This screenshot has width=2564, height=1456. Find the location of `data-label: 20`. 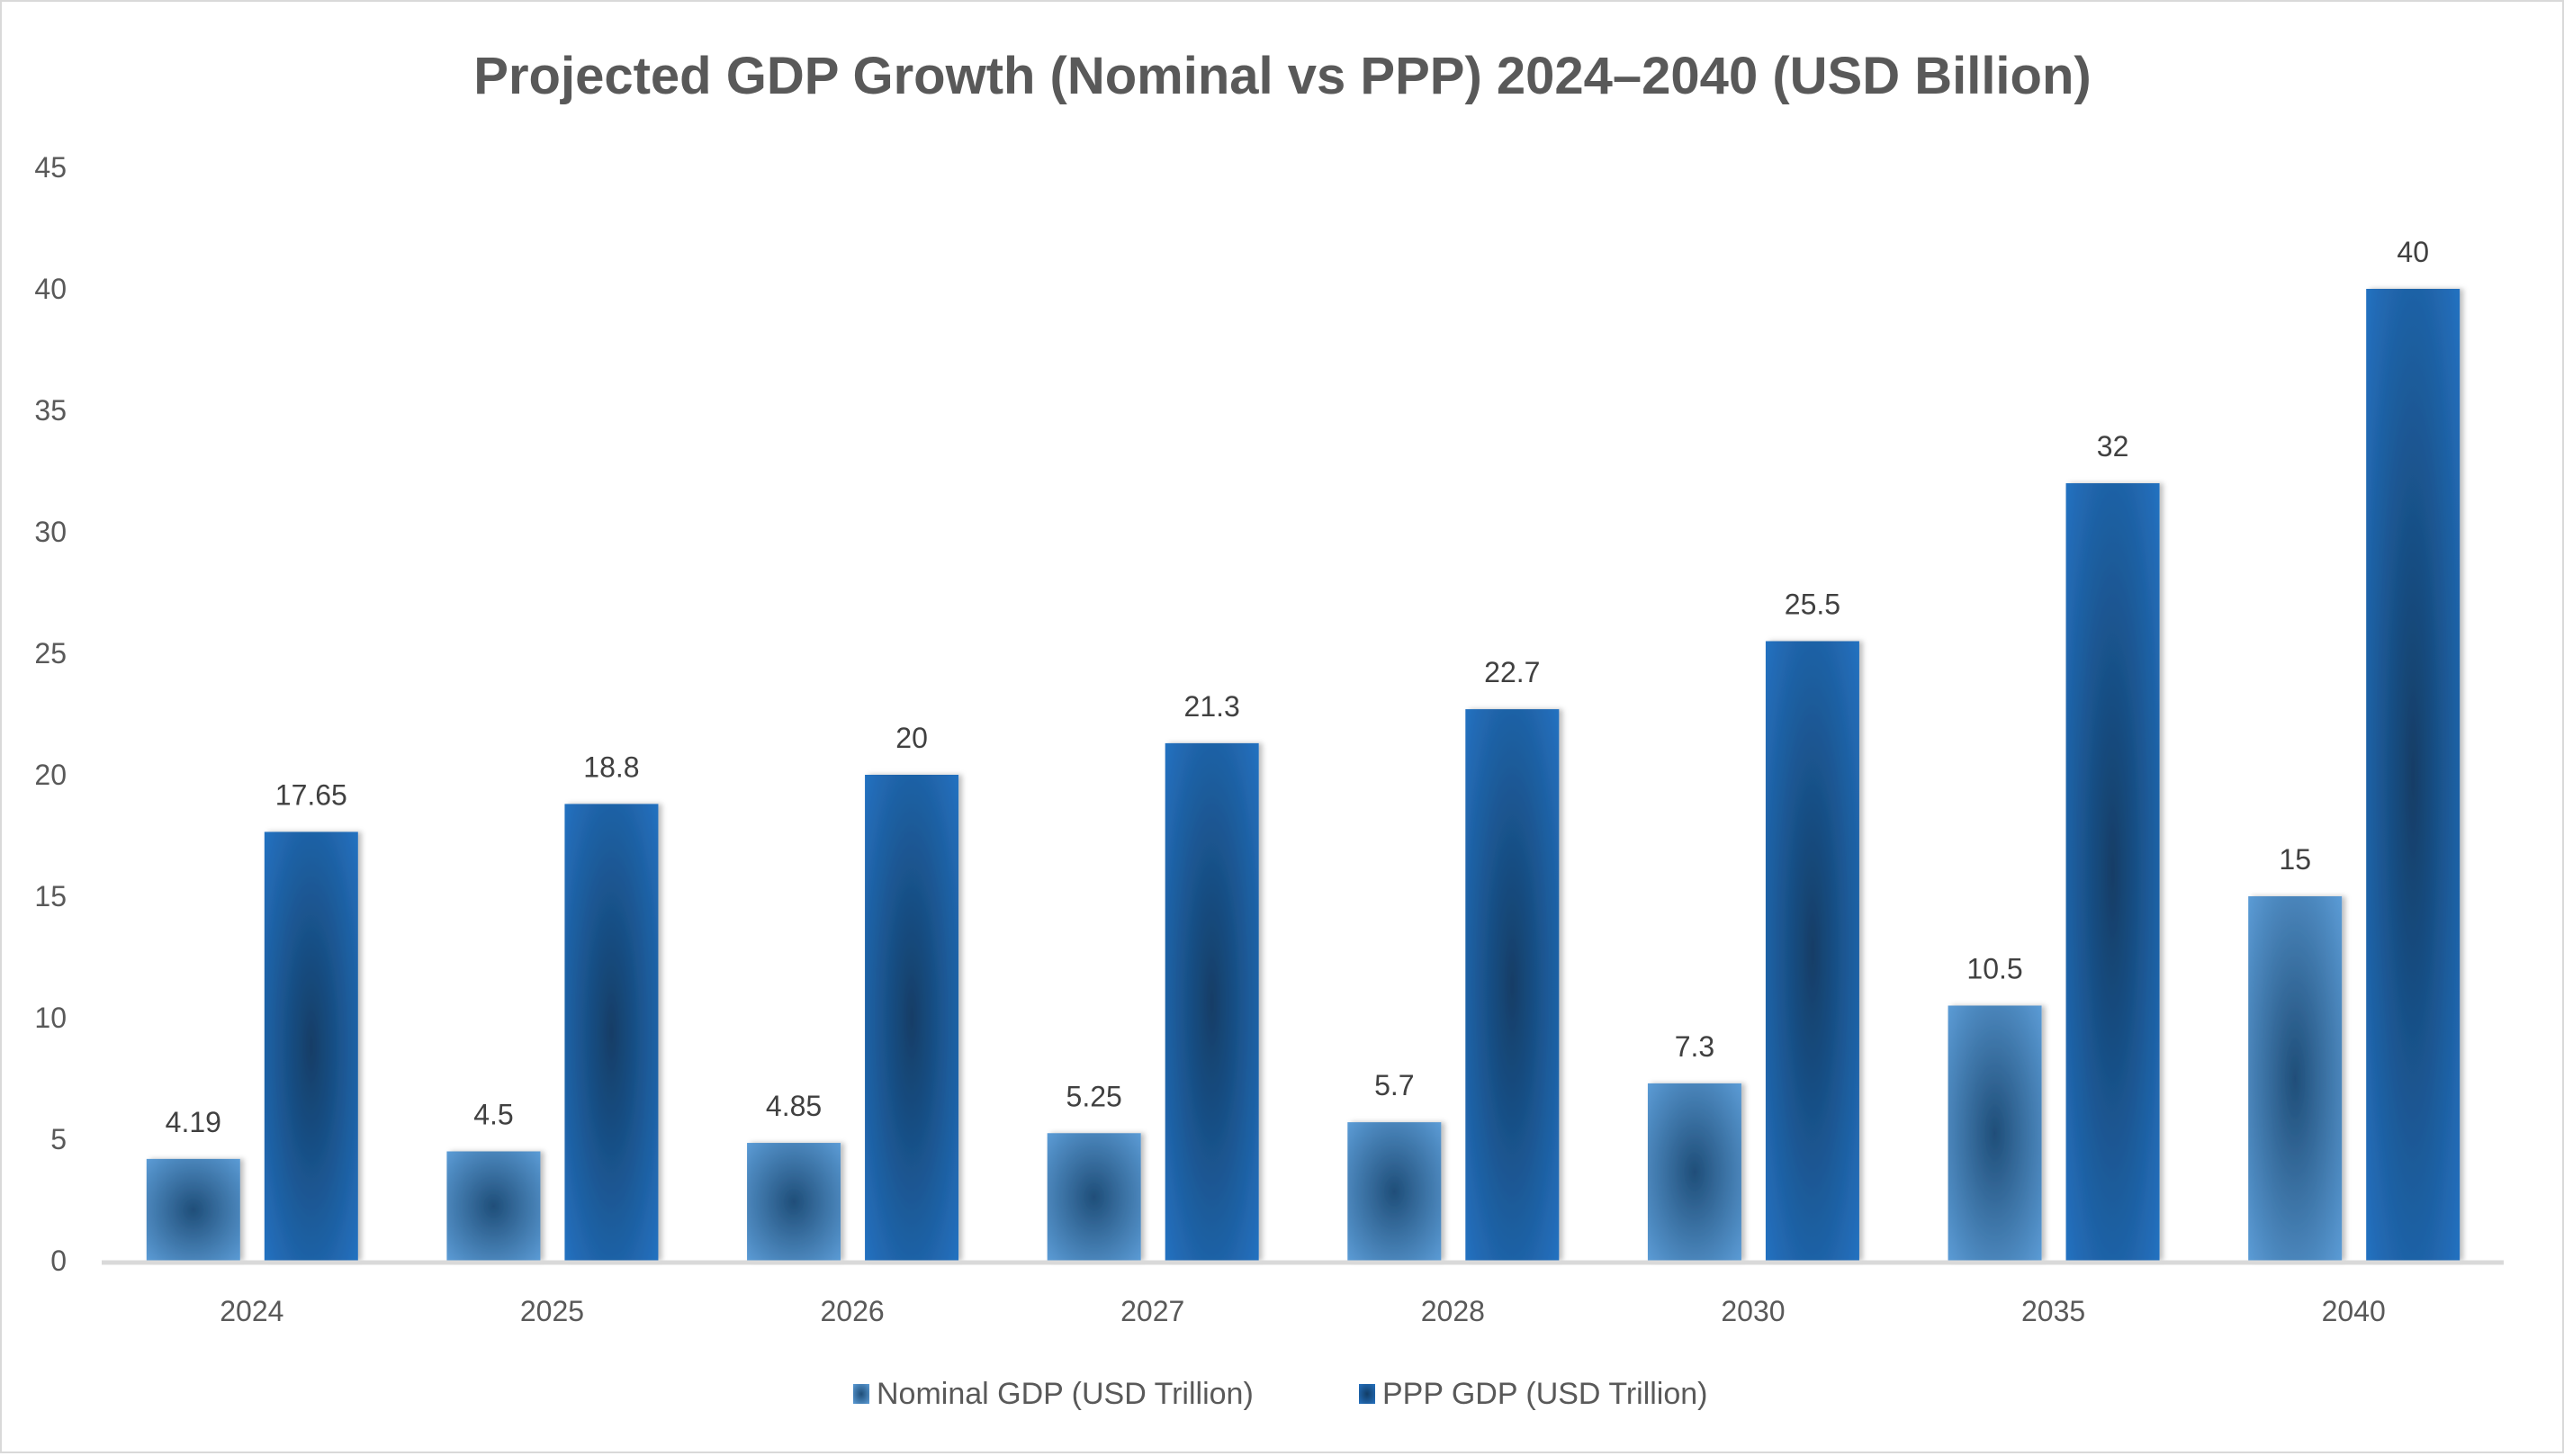

data-label: 20 is located at coordinates (911, 738).